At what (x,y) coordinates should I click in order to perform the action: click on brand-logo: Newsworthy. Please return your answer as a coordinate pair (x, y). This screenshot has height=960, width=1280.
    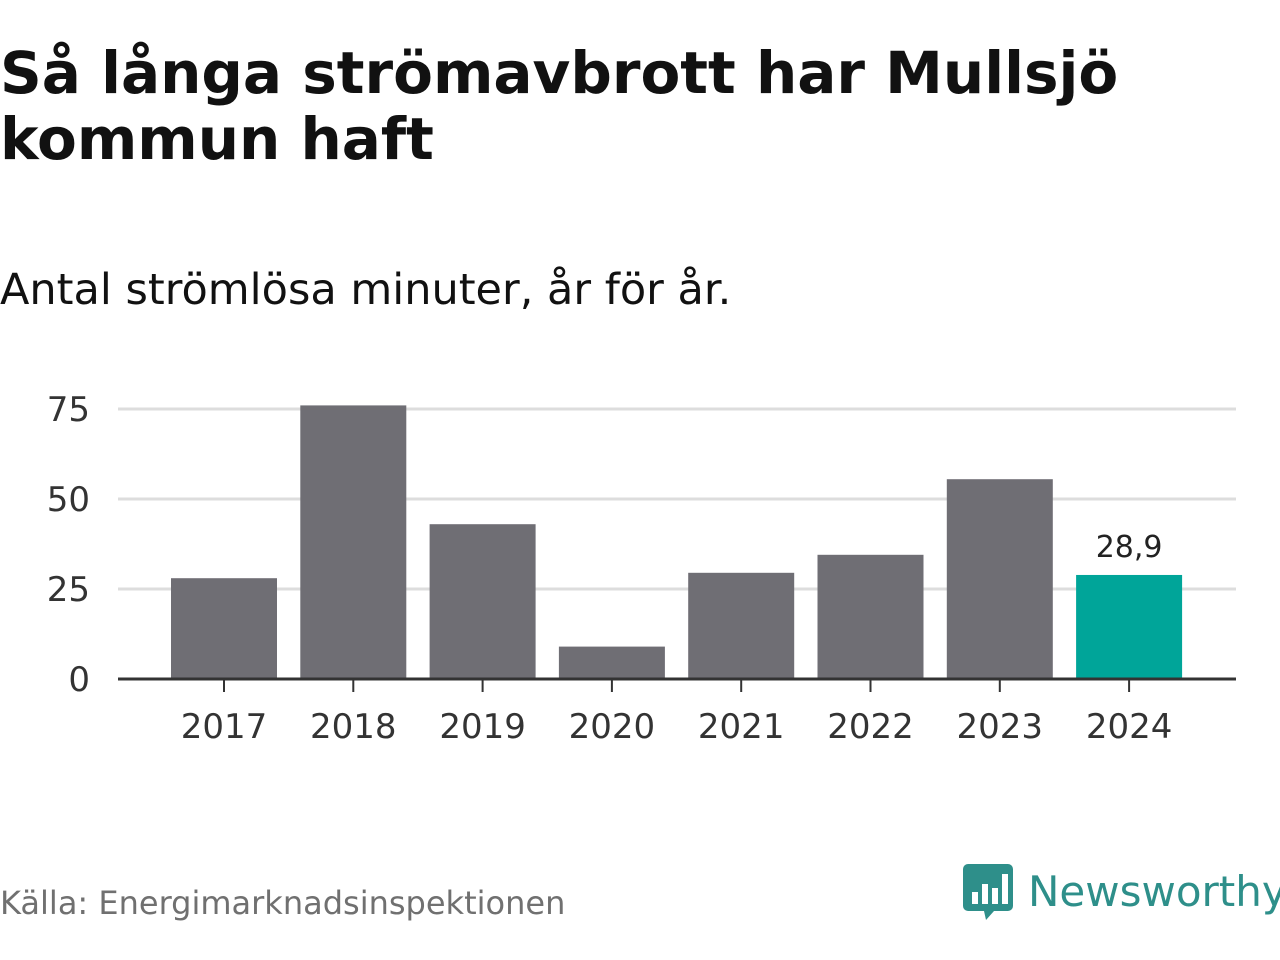
    Looking at the image, I should click on (1121, 892).